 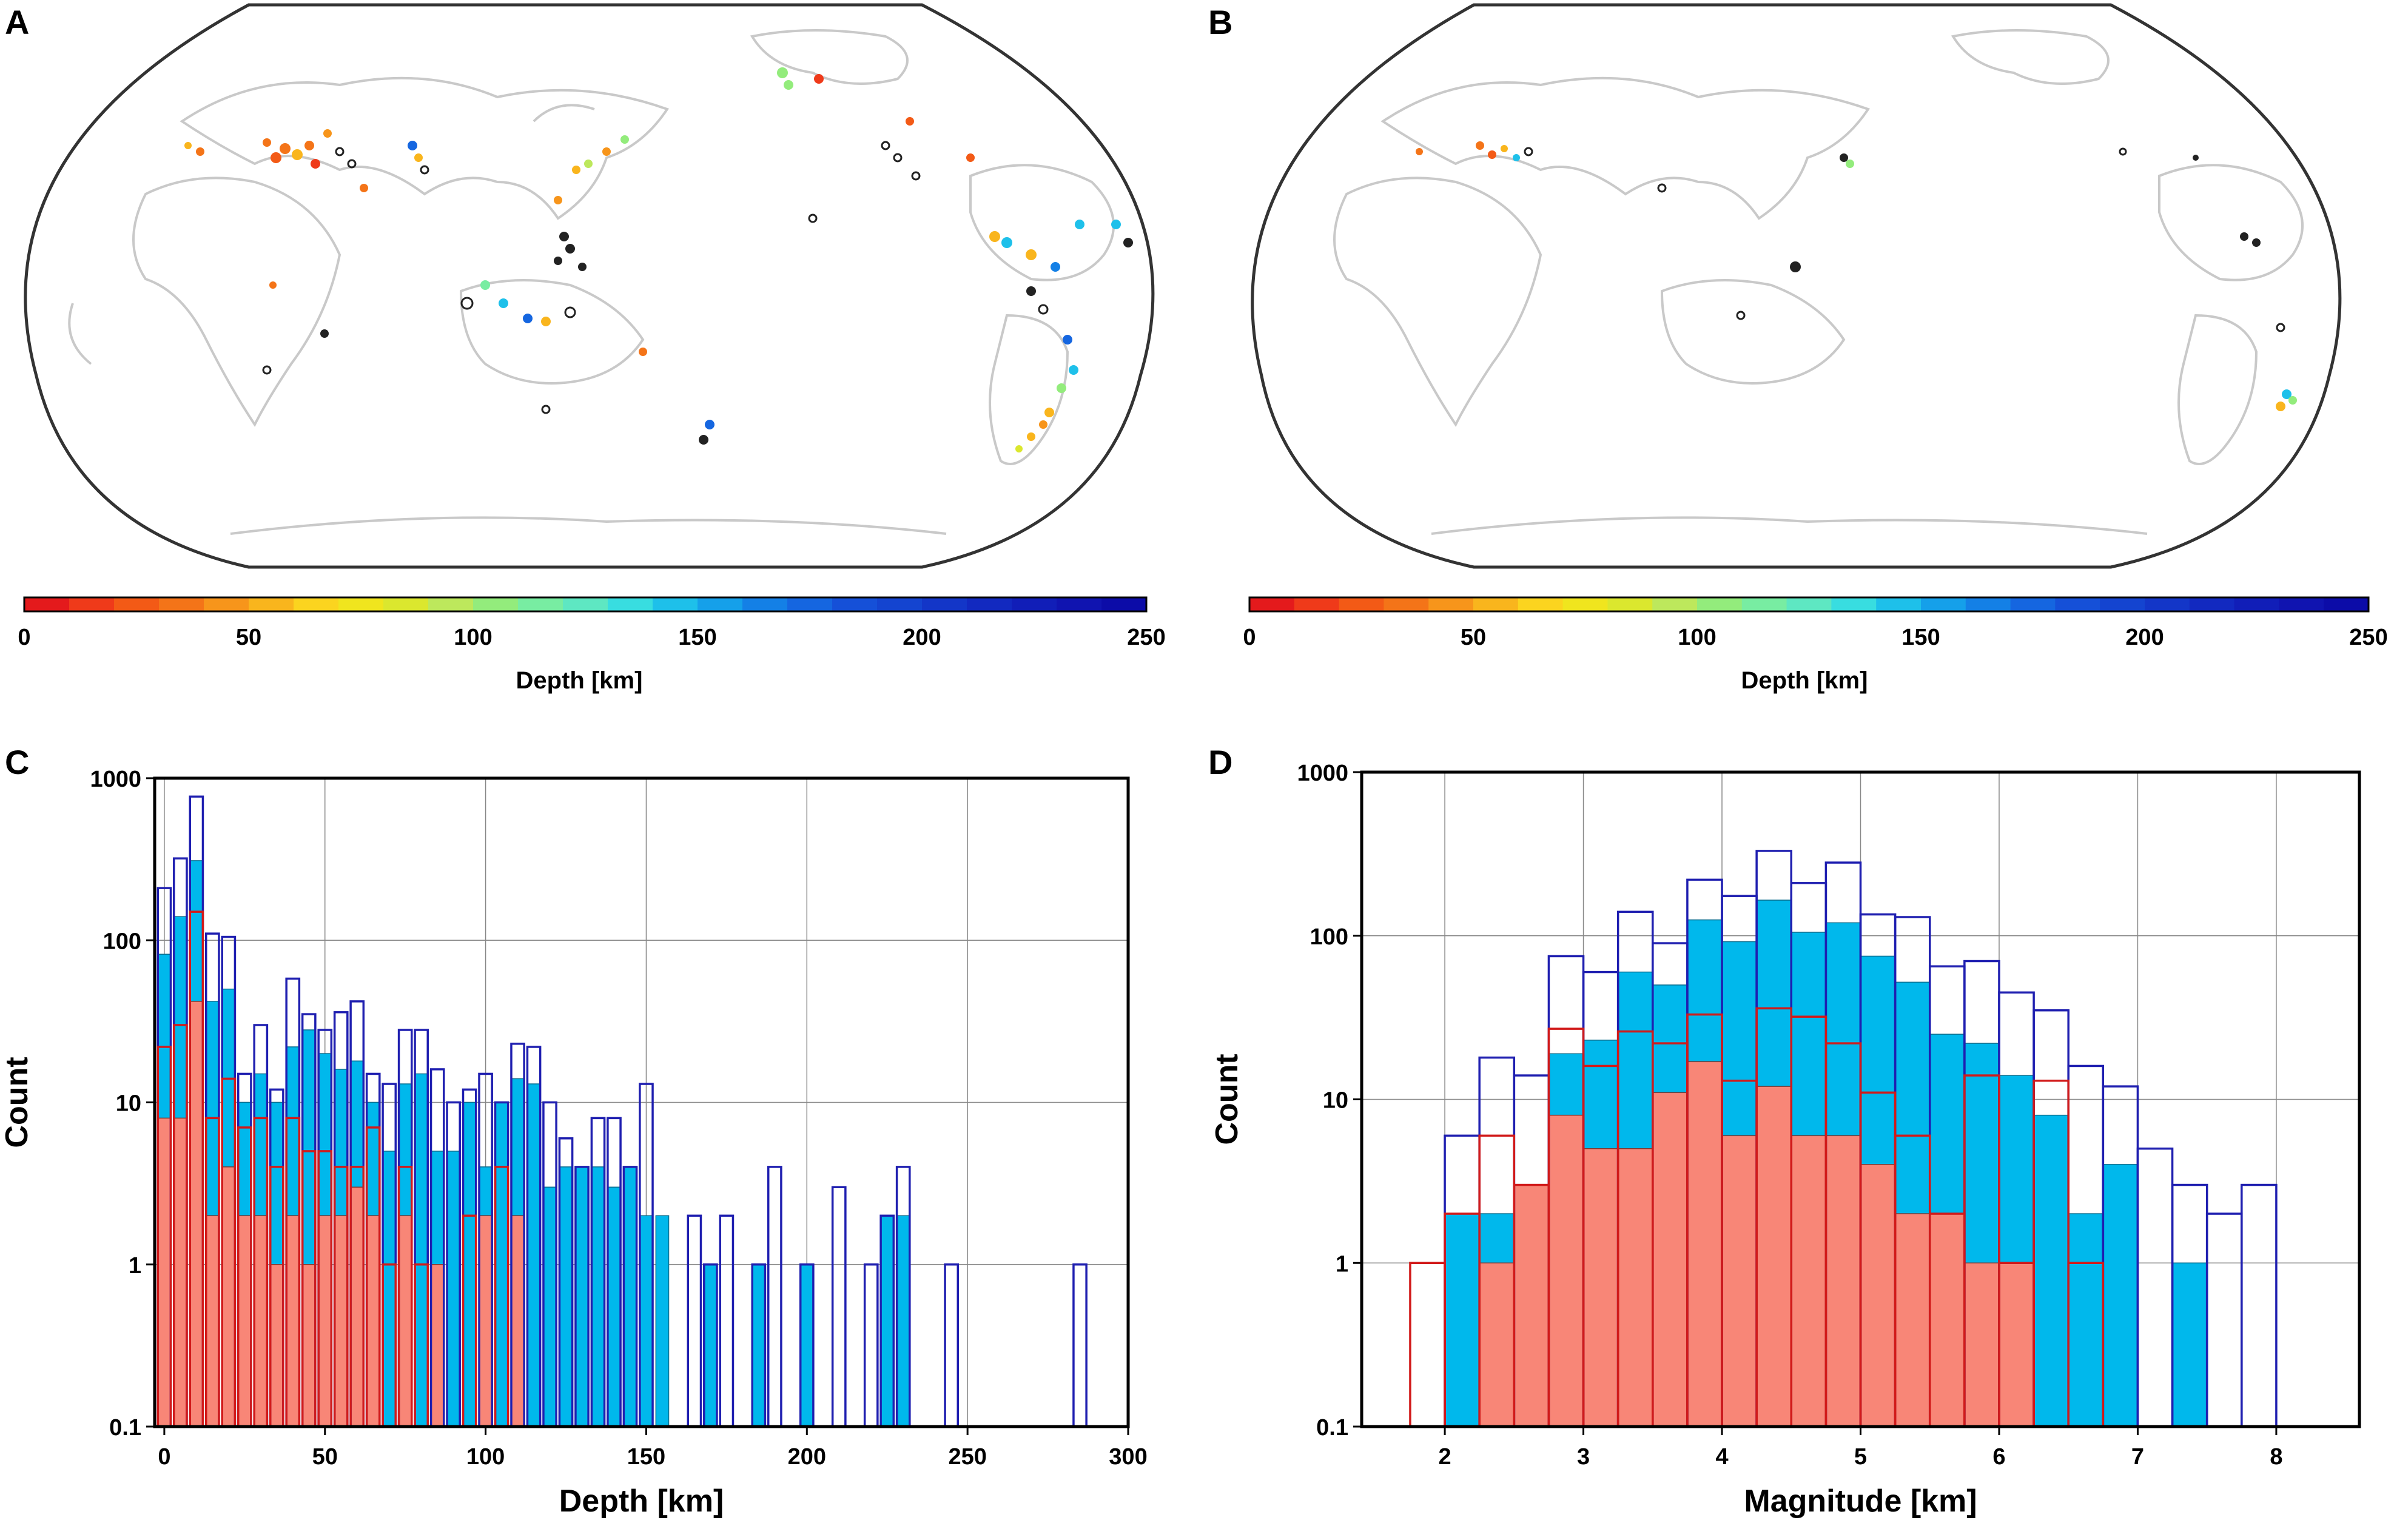 What do you see at coordinates (18, 1103) in the screenshot?
I see `hist-c-ylabel: Count` at bounding box center [18, 1103].